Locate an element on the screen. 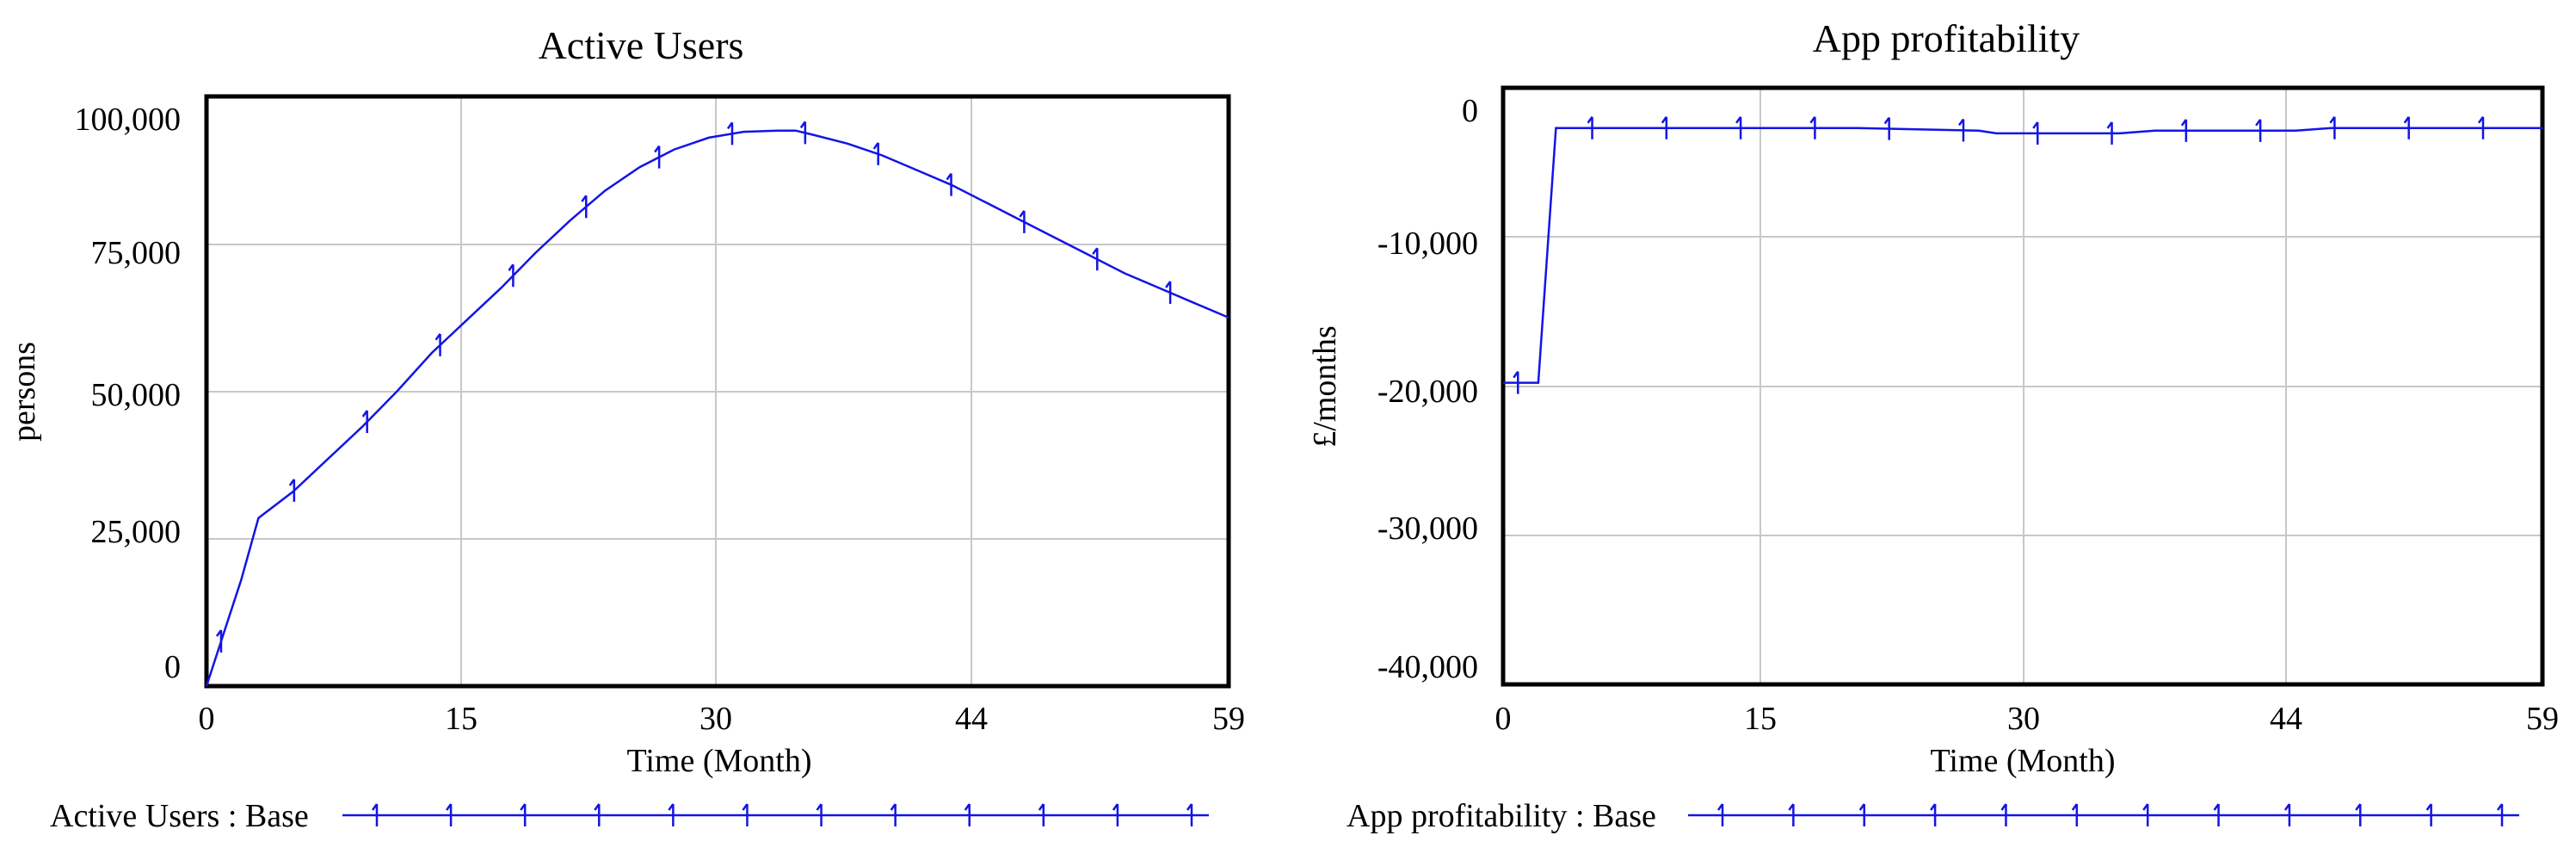 This screenshot has height=860, width=2576. y-tick-label-minus-10000: -10,000 is located at coordinates (1427, 244).